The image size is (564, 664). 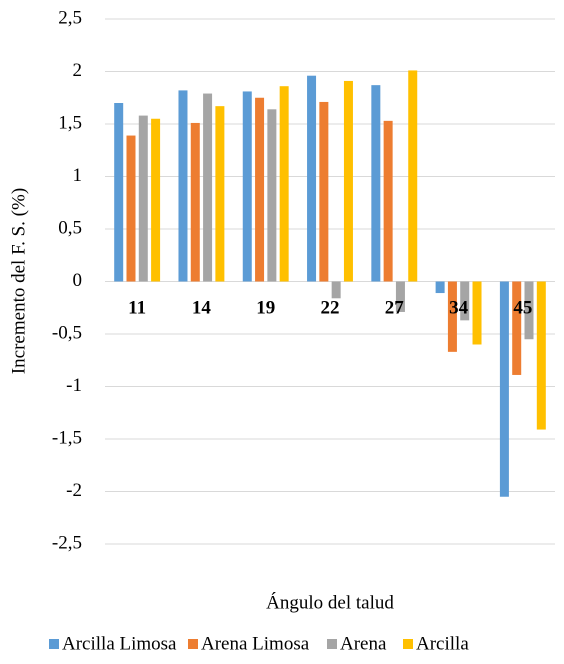 I want to click on y-tick-label: -1,5, so click(x=67, y=437).